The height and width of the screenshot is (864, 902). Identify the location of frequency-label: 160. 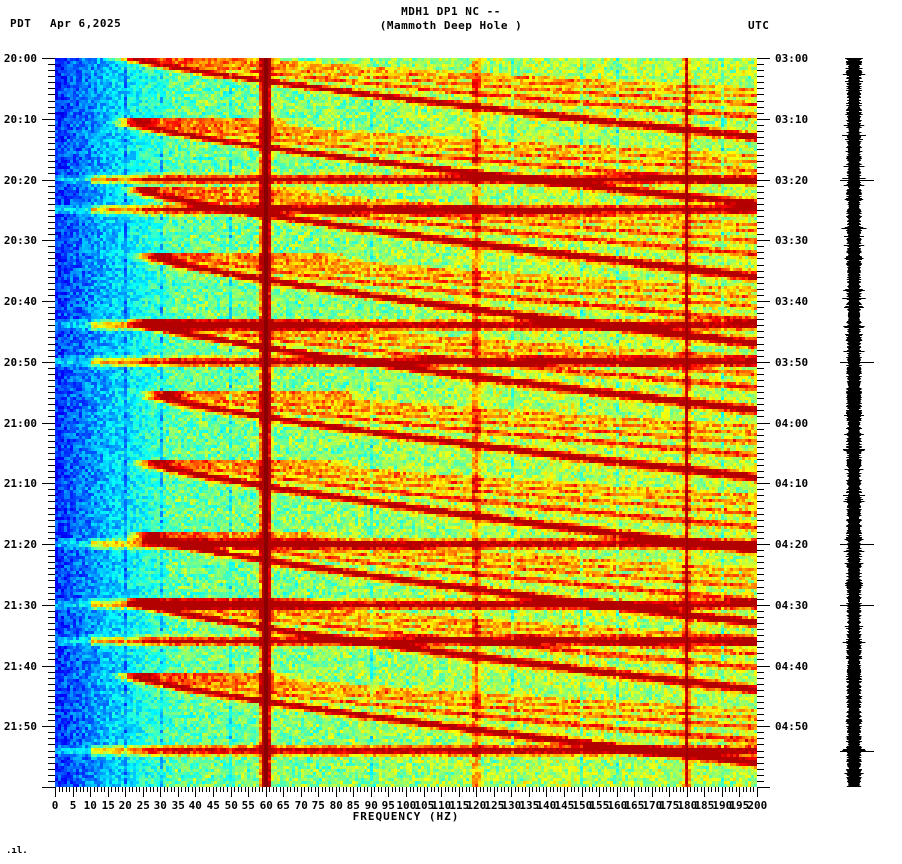
(617, 805).